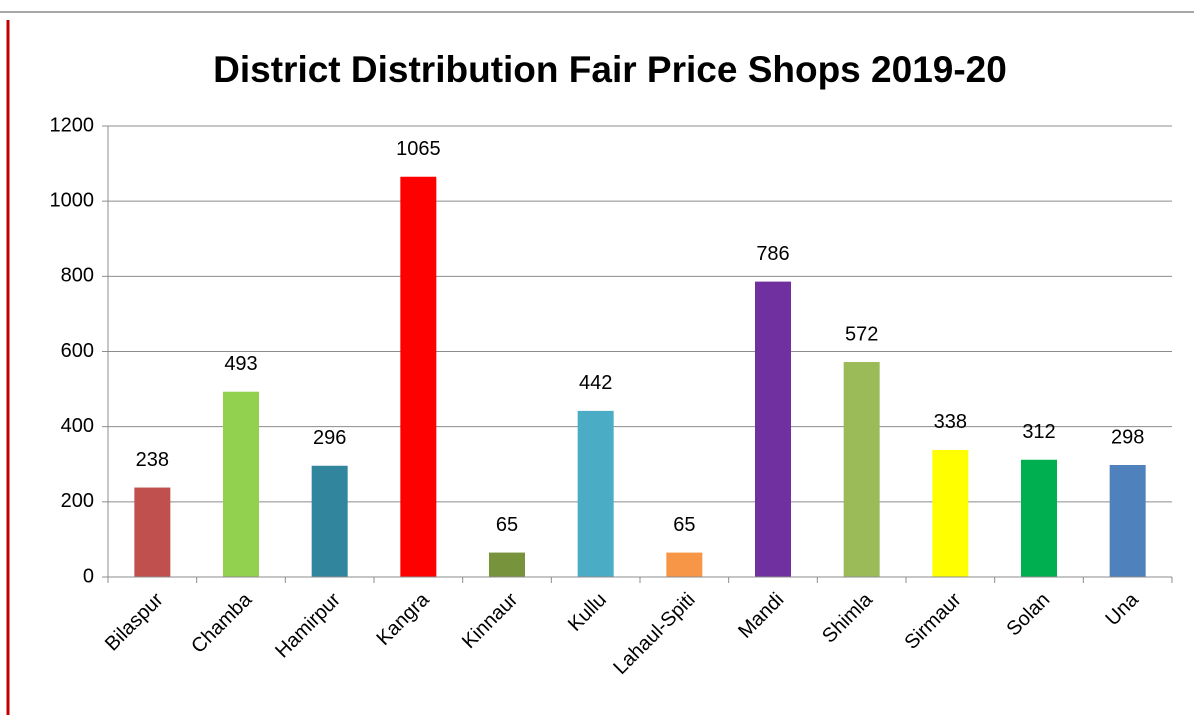 This screenshot has height=715, width=1194. I want to click on x-tick-label: Una, so click(1122, 609).